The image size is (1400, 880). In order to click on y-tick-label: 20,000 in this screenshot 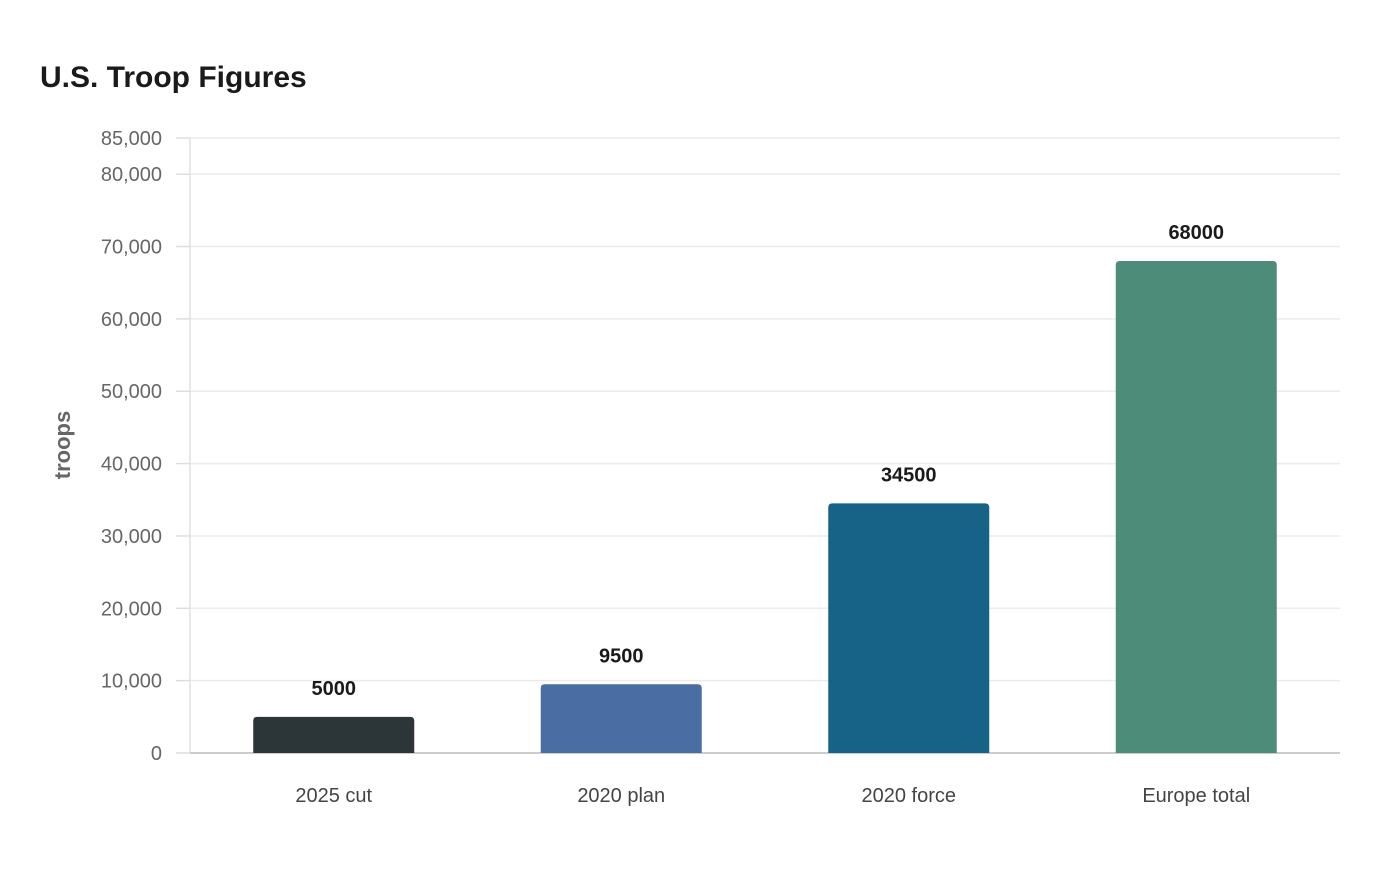, I will do `click(131, 609)`.